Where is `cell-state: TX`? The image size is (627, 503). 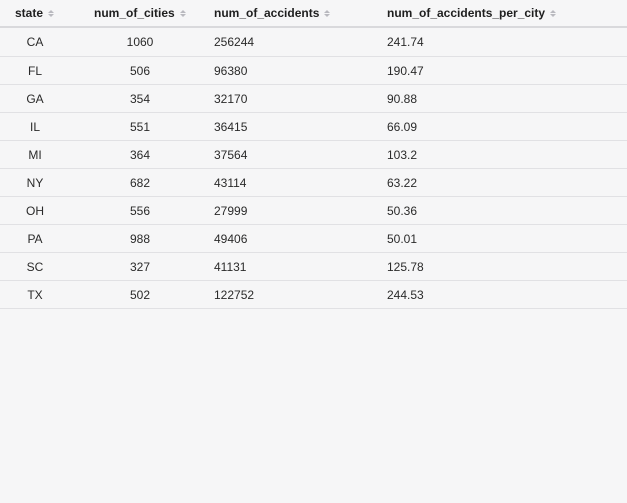
cell-state: TX is located at coordinates (35, 294).